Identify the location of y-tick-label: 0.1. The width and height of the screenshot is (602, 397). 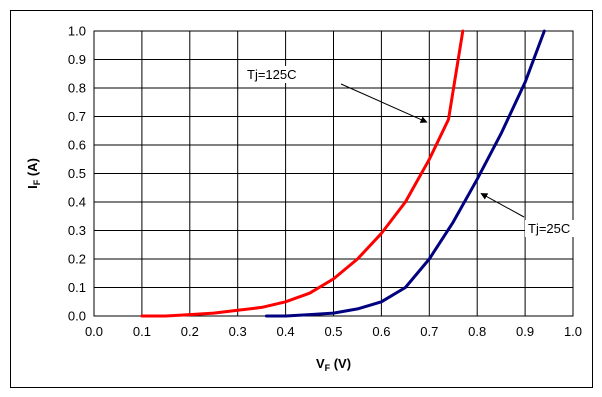
(77, 287).